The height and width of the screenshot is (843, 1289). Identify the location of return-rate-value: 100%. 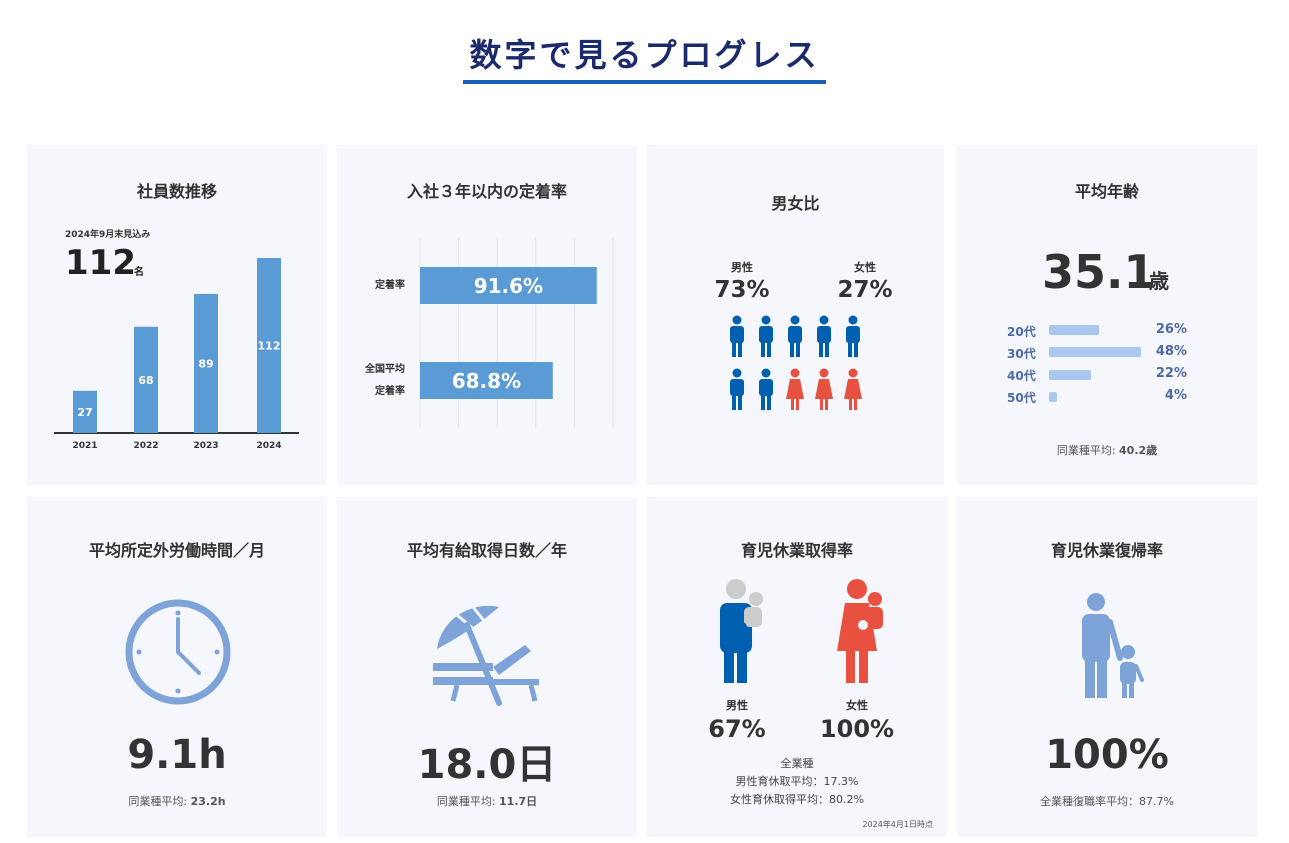
(1107, 755).